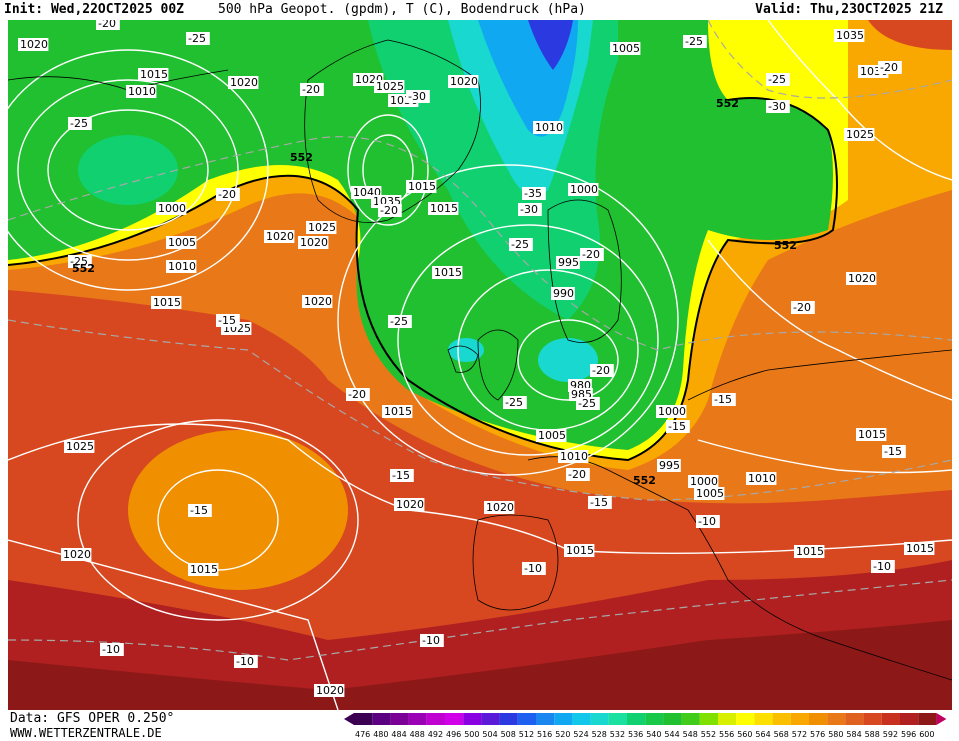  Describe the element at coordinates (182, 242) in the screenshot. I see `svg-text: 1005` at that location.